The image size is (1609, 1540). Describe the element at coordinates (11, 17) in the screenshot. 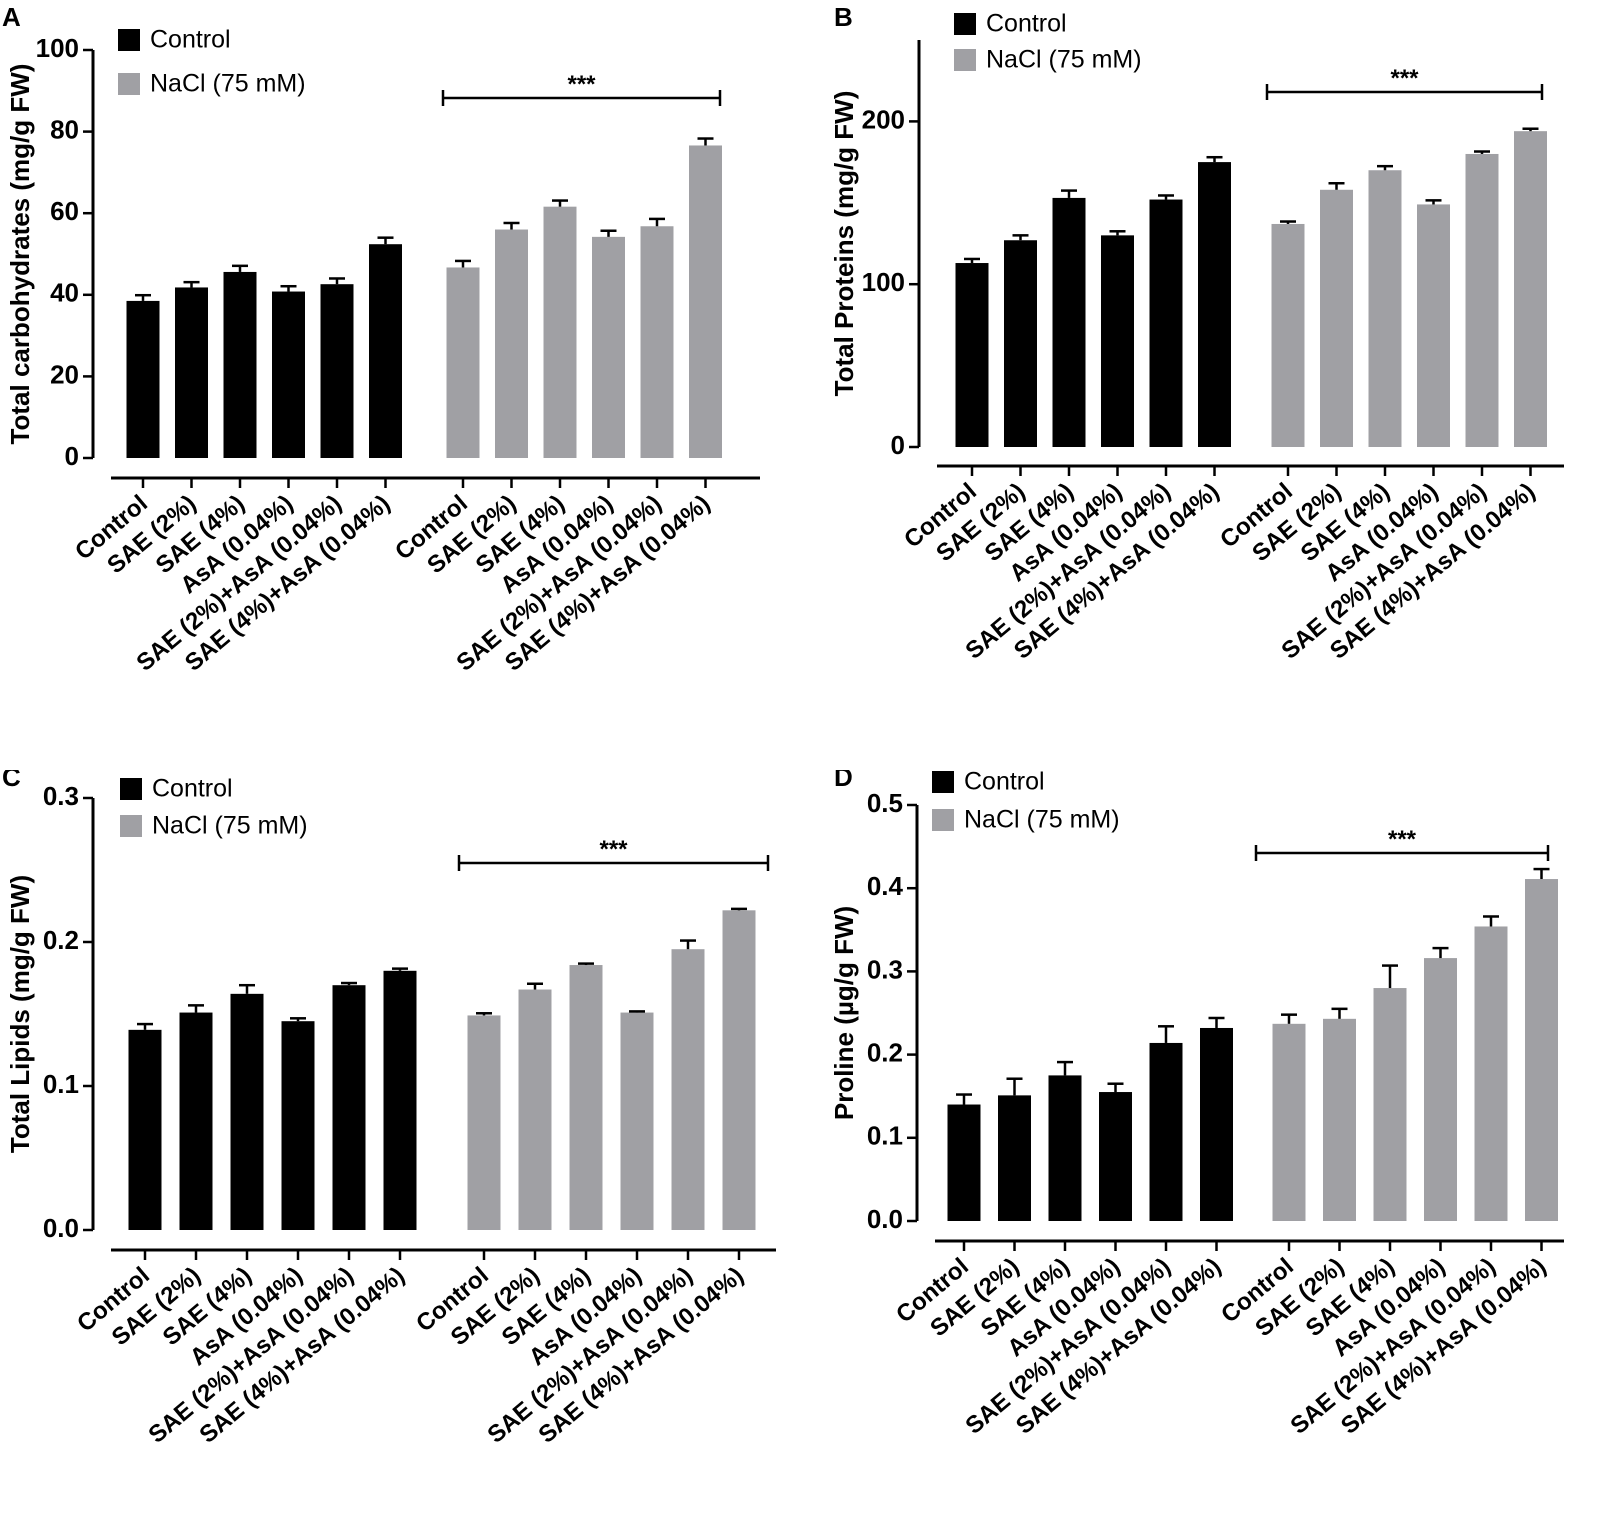

I see `panel-letter-a: A` at that location.